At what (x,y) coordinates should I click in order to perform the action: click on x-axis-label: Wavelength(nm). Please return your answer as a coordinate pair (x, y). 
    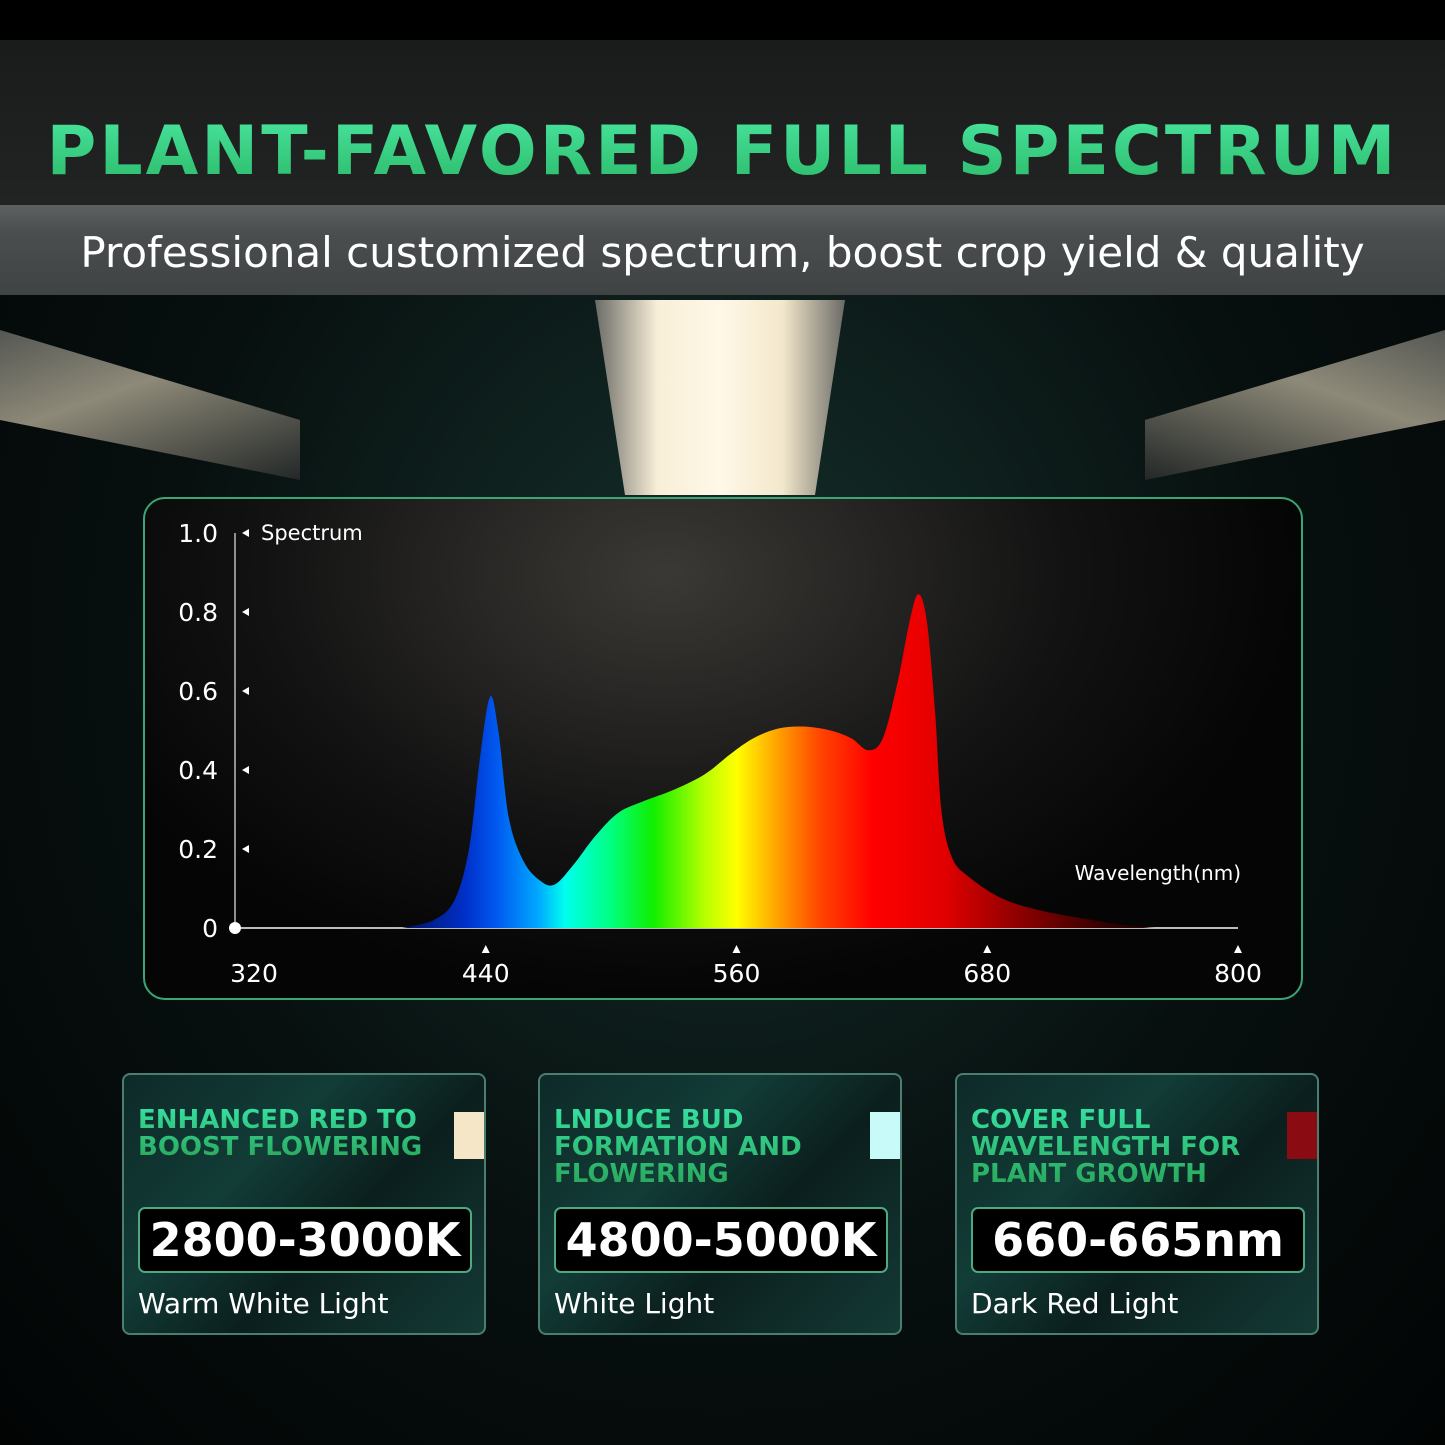
    Looking at the image, I should click on (1158, 873).